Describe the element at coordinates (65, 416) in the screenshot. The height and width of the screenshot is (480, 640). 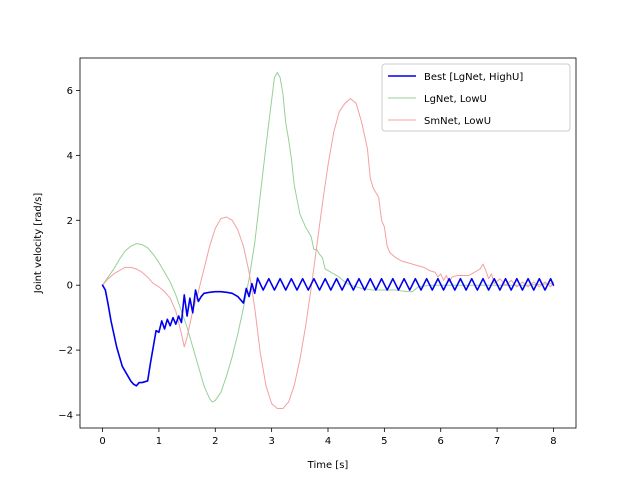
I see `y-tick-label: −4` at that location.